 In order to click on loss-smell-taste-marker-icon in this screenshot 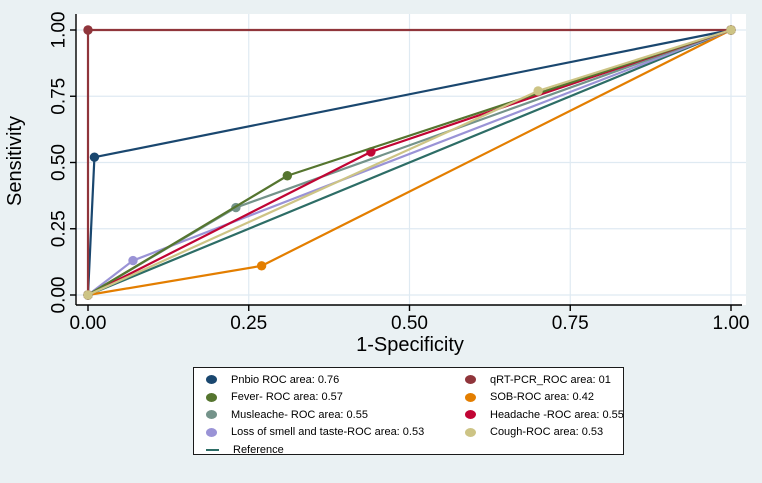, I will do `click(211, 432)`.